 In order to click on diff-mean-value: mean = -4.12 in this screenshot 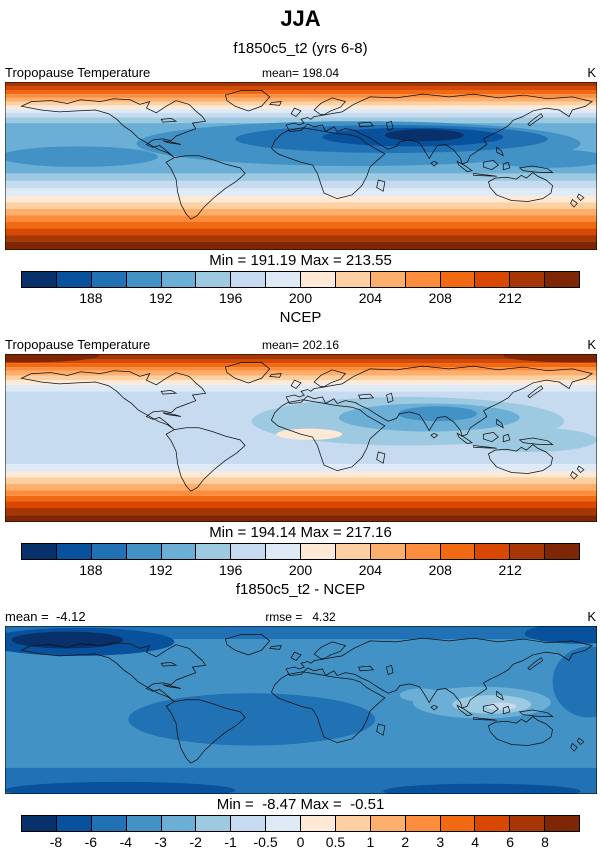, I will do `click(45, 616)`.